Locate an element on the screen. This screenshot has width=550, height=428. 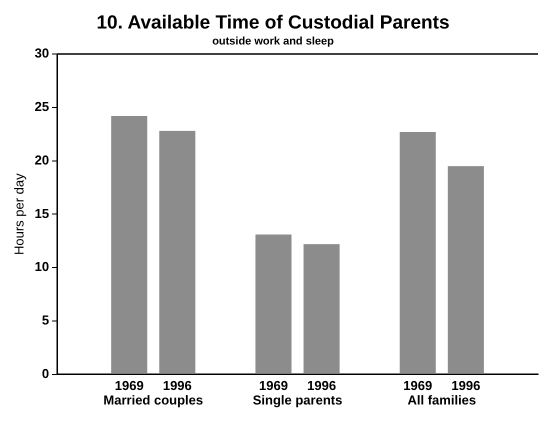
y-tick-label: 10 is located at coordinates (42, 266).